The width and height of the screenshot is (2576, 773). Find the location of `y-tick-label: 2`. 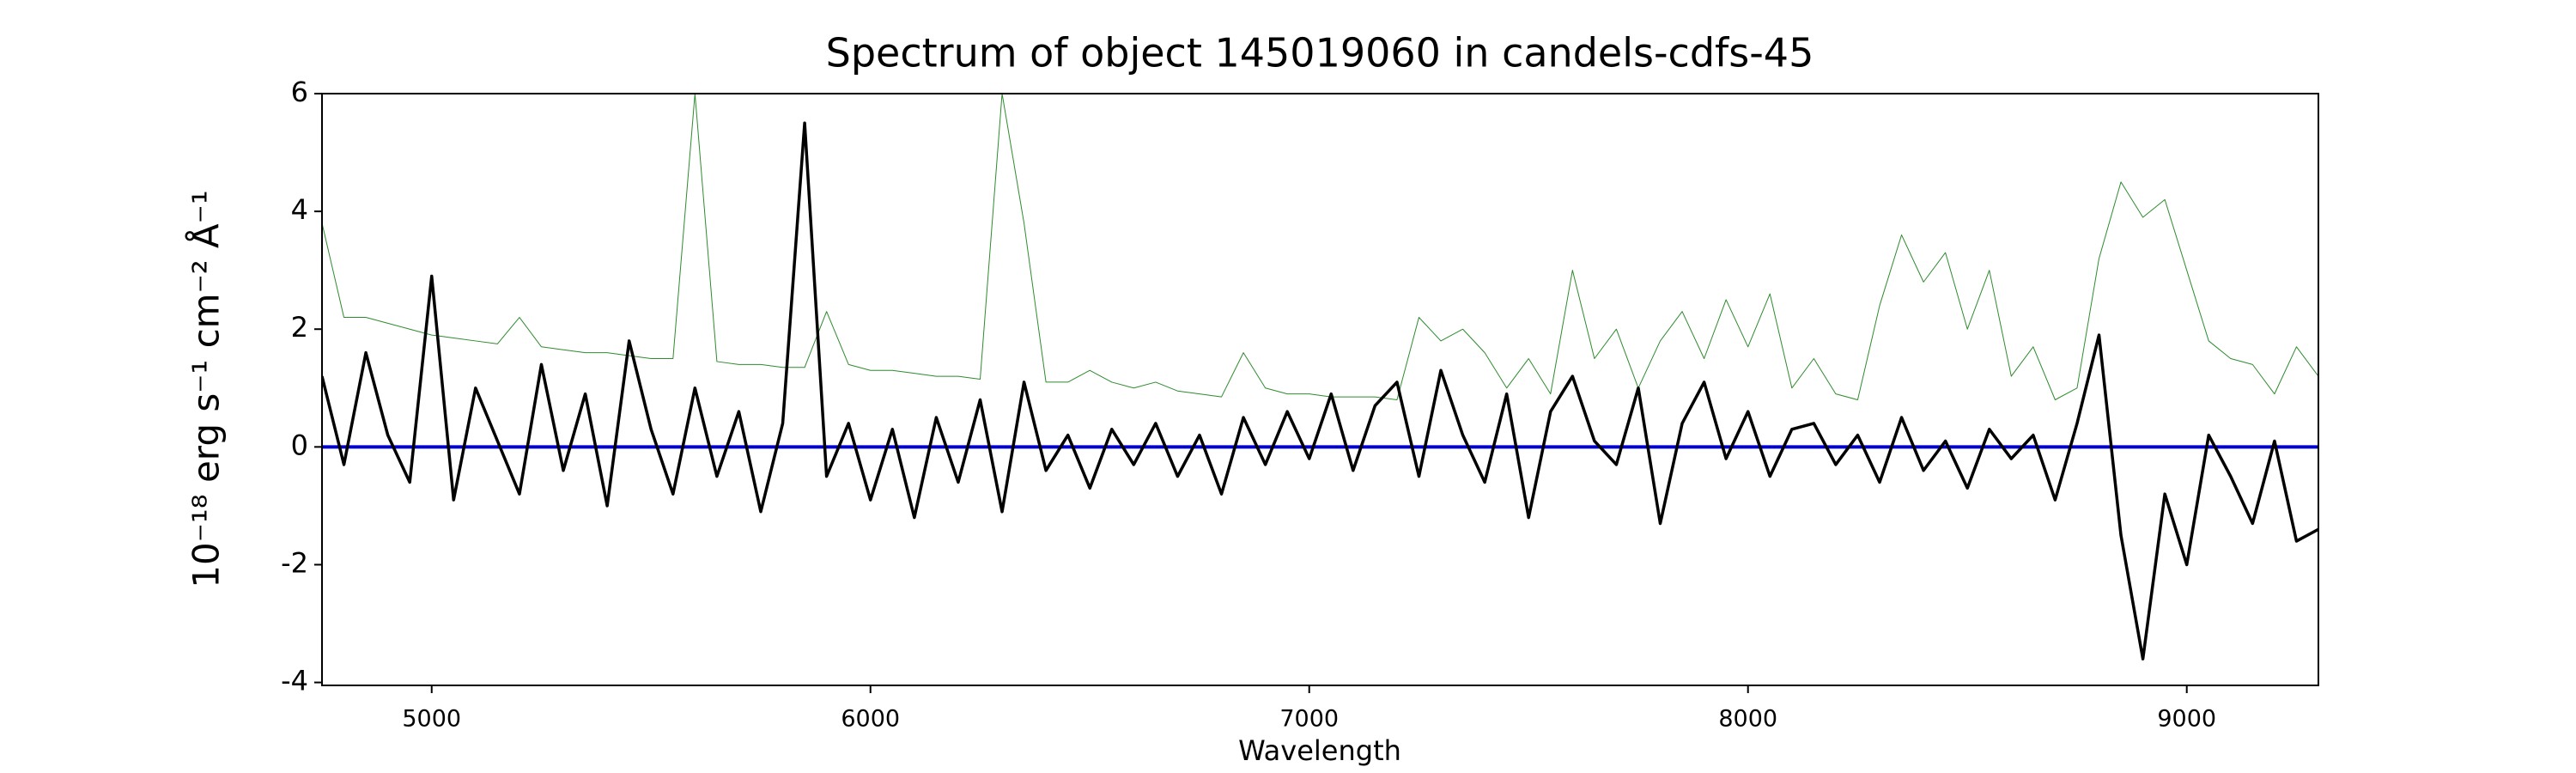

y-tick-label: 2 is located at coordinates (300, 327).